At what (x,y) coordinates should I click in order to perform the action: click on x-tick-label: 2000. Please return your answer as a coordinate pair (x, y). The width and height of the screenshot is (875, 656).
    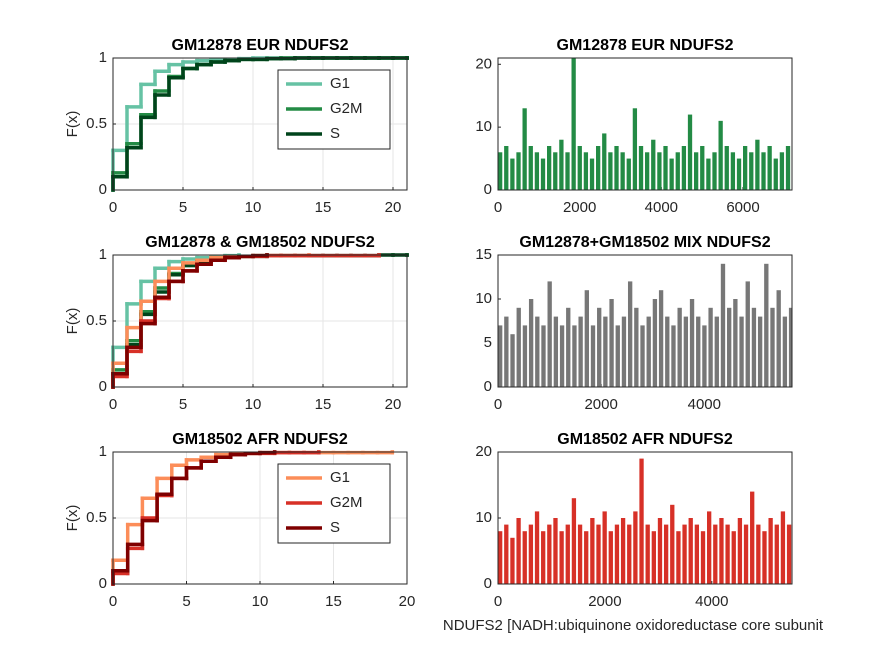
    Looking at the image, I should click on (600, 404).